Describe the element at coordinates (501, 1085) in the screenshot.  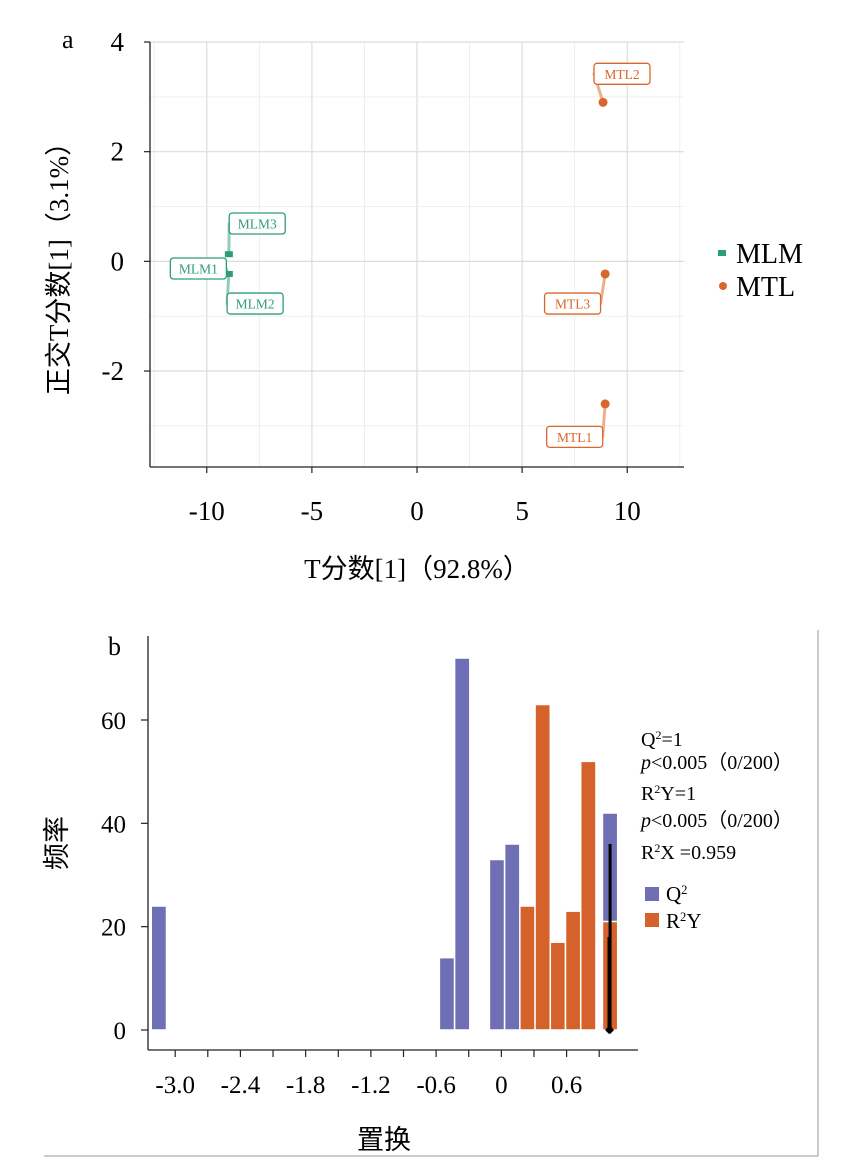
I see `panel-b-x-tick-label: 0` at that location.